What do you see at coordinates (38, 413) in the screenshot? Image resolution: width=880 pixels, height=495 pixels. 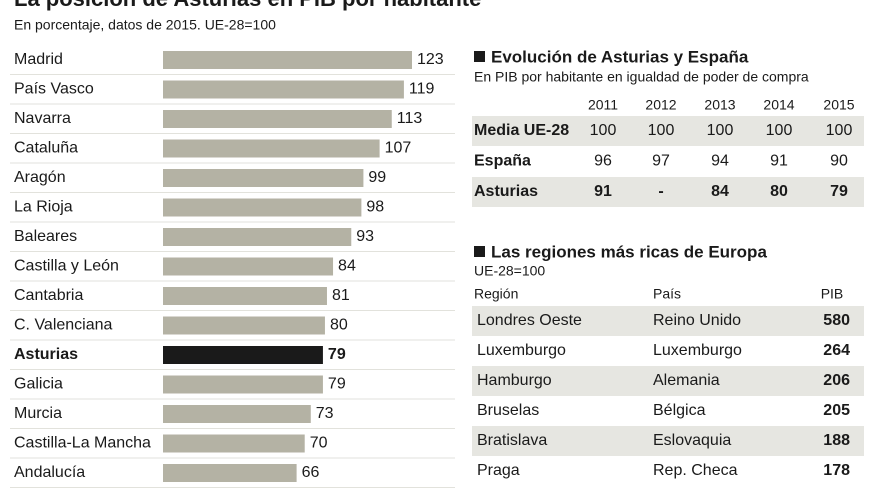 I see `category-label: Murcia` at bounding box center [38, 413].